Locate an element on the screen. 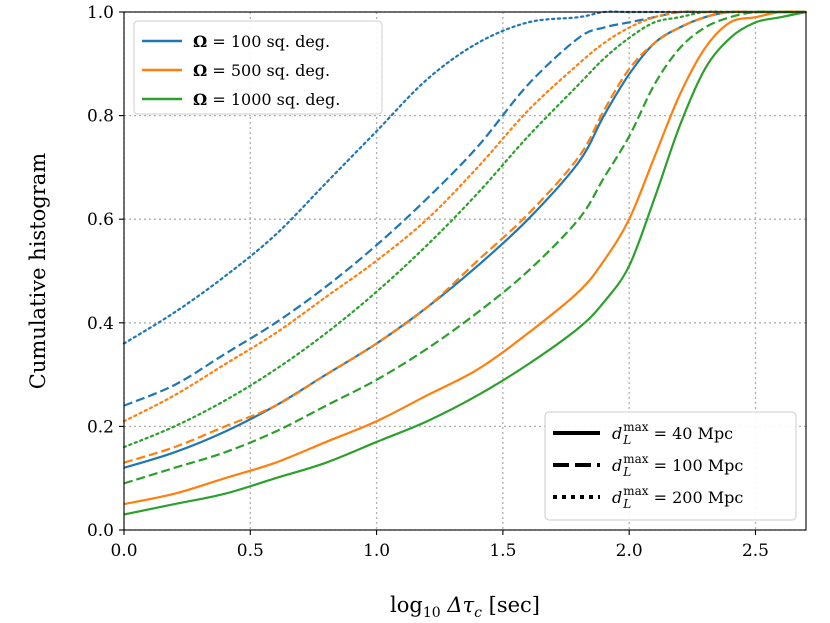 The width and height of the screenshot is (830, 623). x-tick-label: 0.0 is located at coordinates (123, 551).